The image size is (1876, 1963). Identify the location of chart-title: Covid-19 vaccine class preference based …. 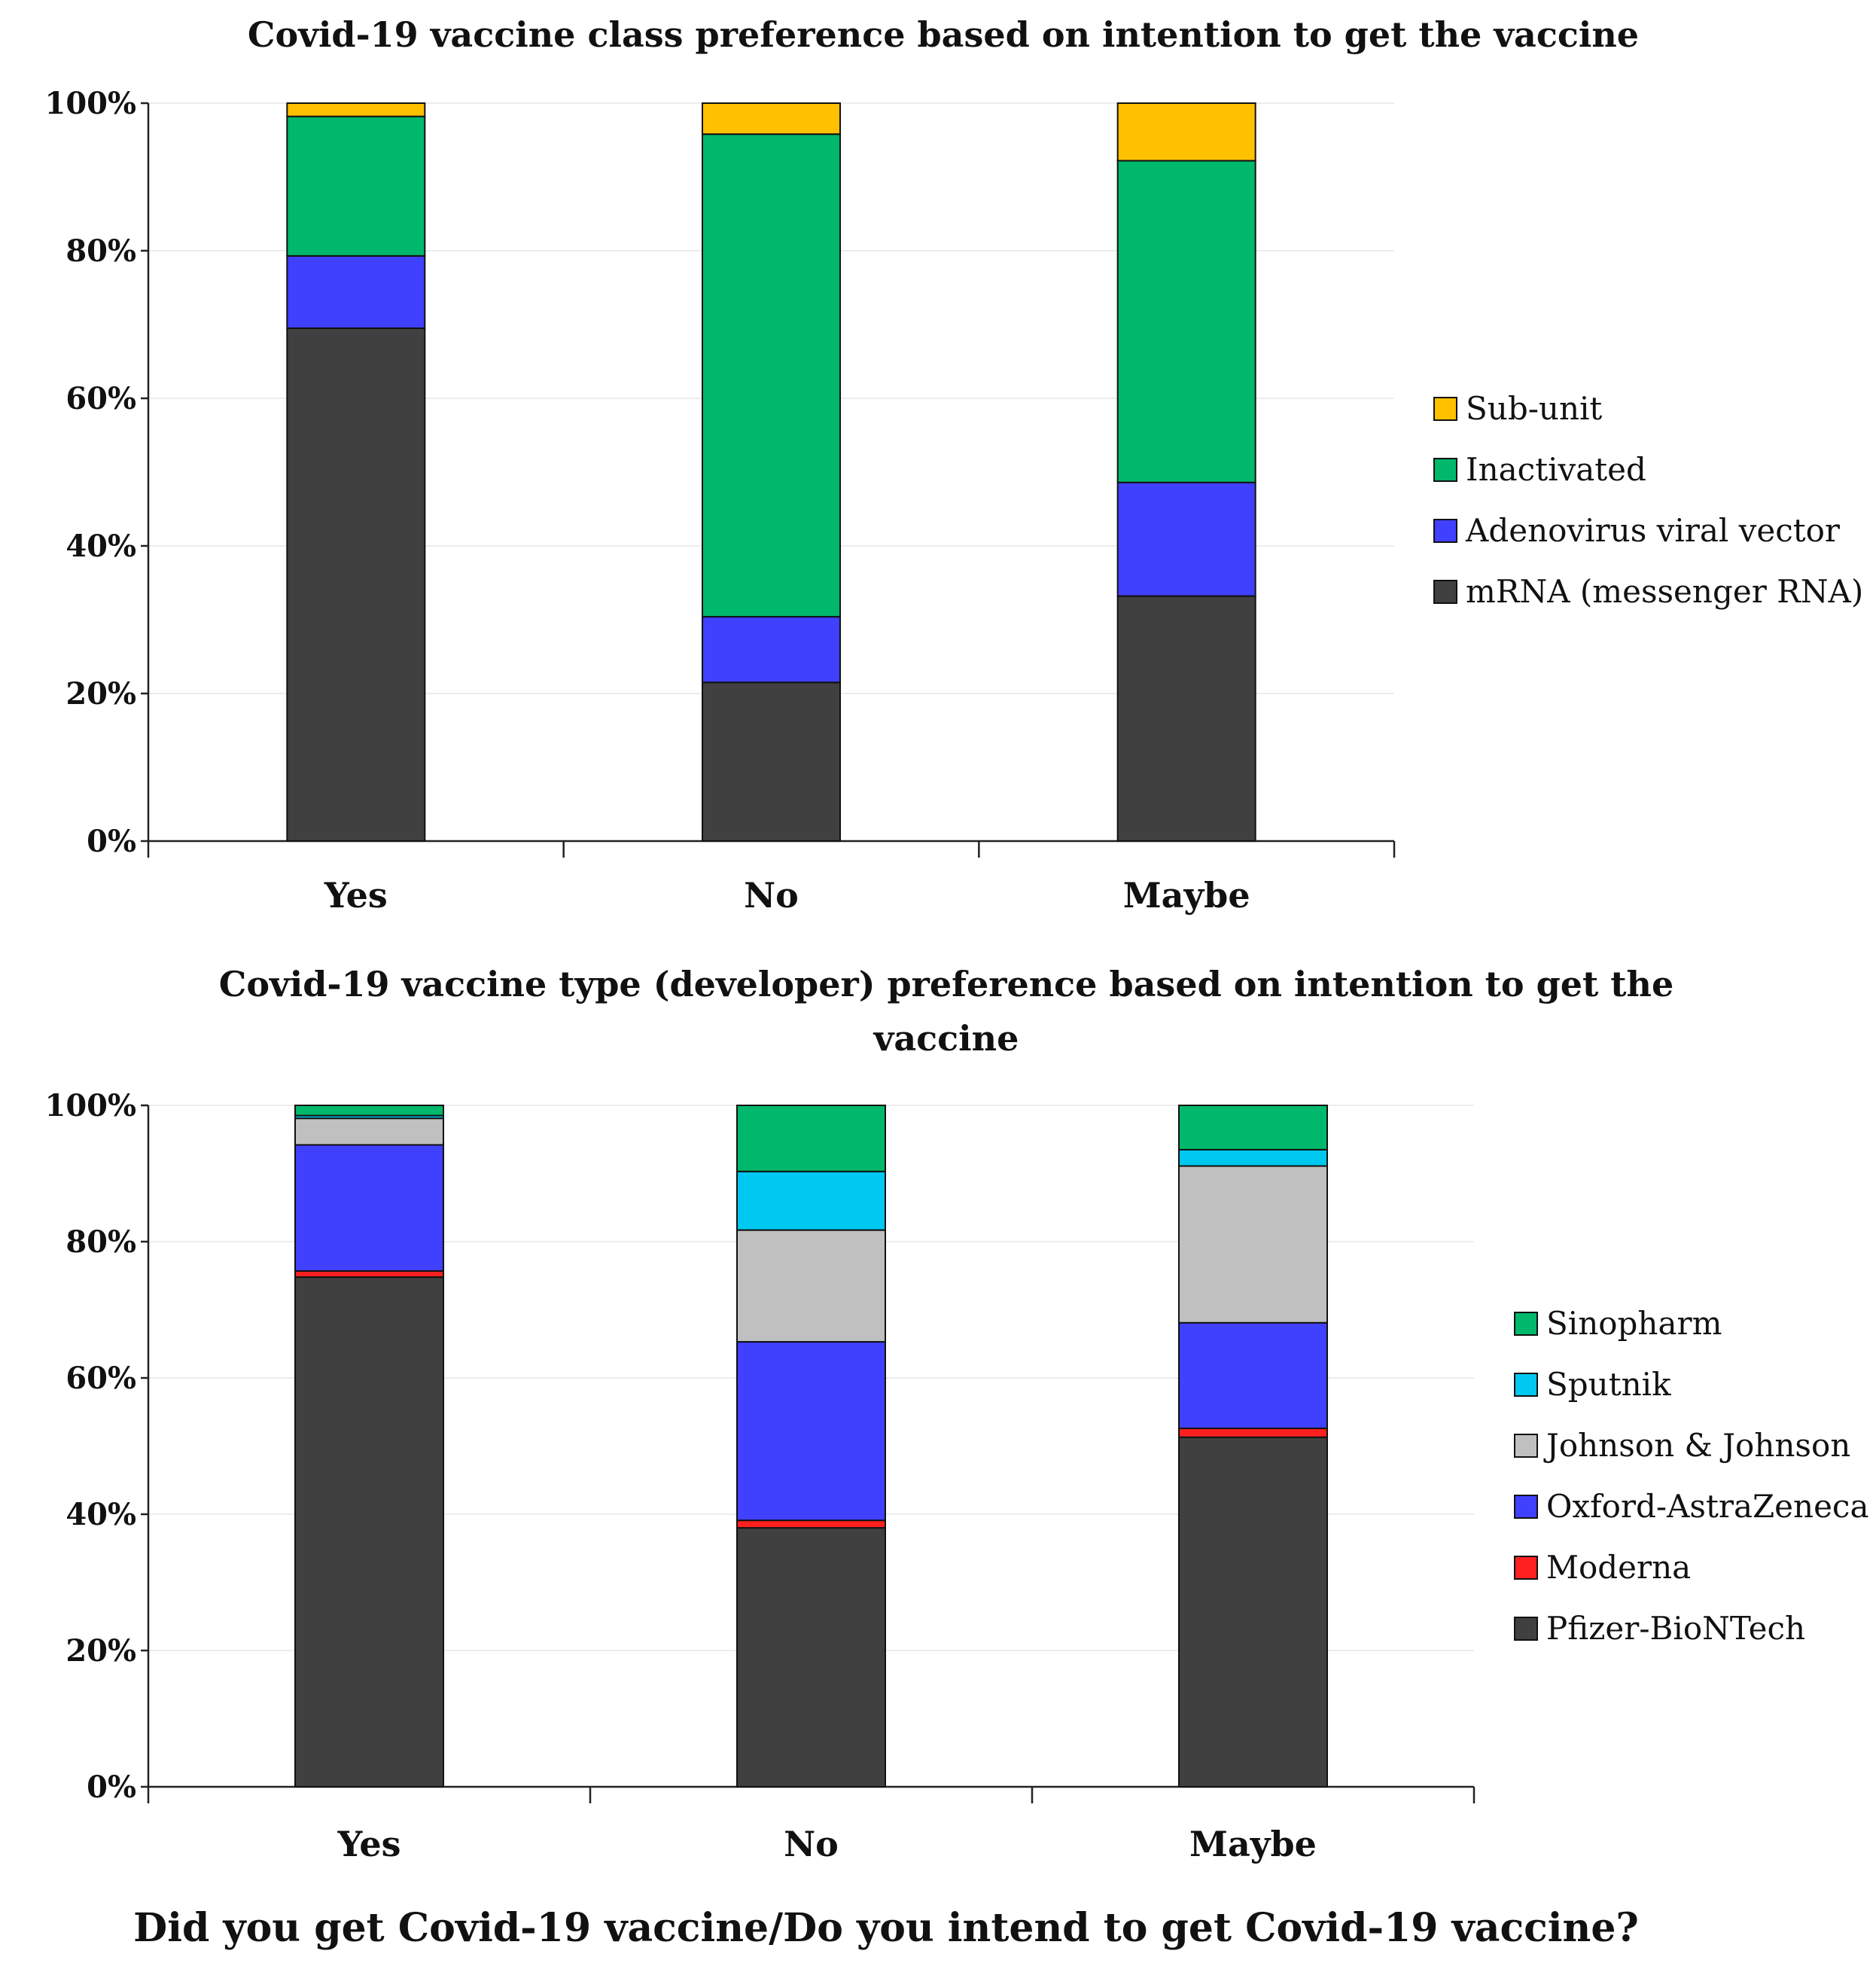
(943, 34).